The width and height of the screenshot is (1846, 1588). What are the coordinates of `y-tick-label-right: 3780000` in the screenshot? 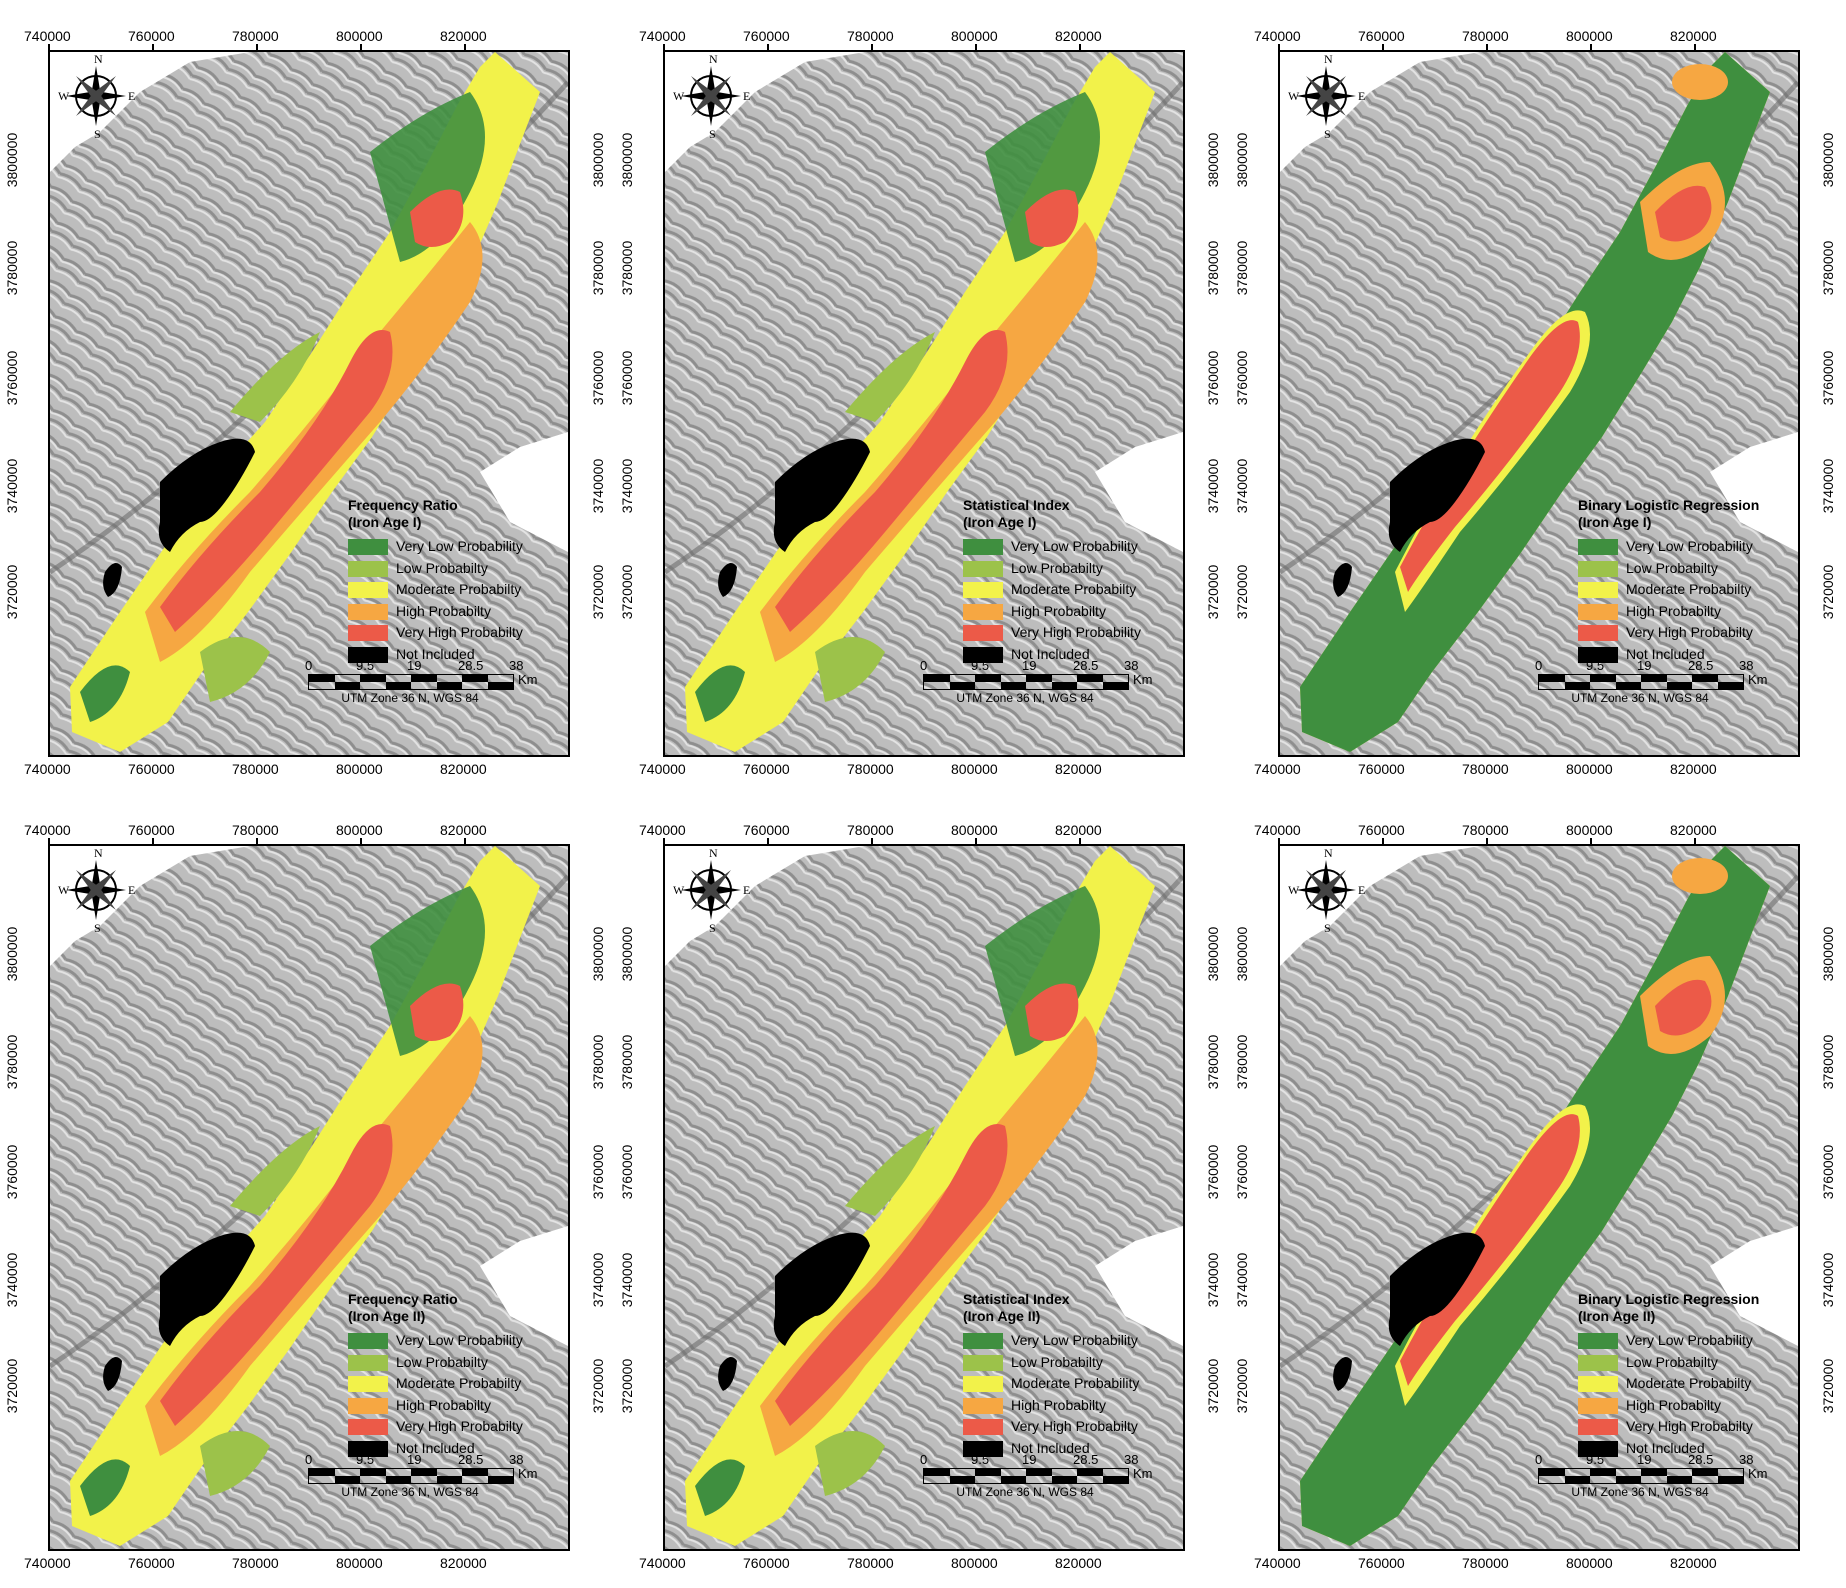 It's located at (598, 268).